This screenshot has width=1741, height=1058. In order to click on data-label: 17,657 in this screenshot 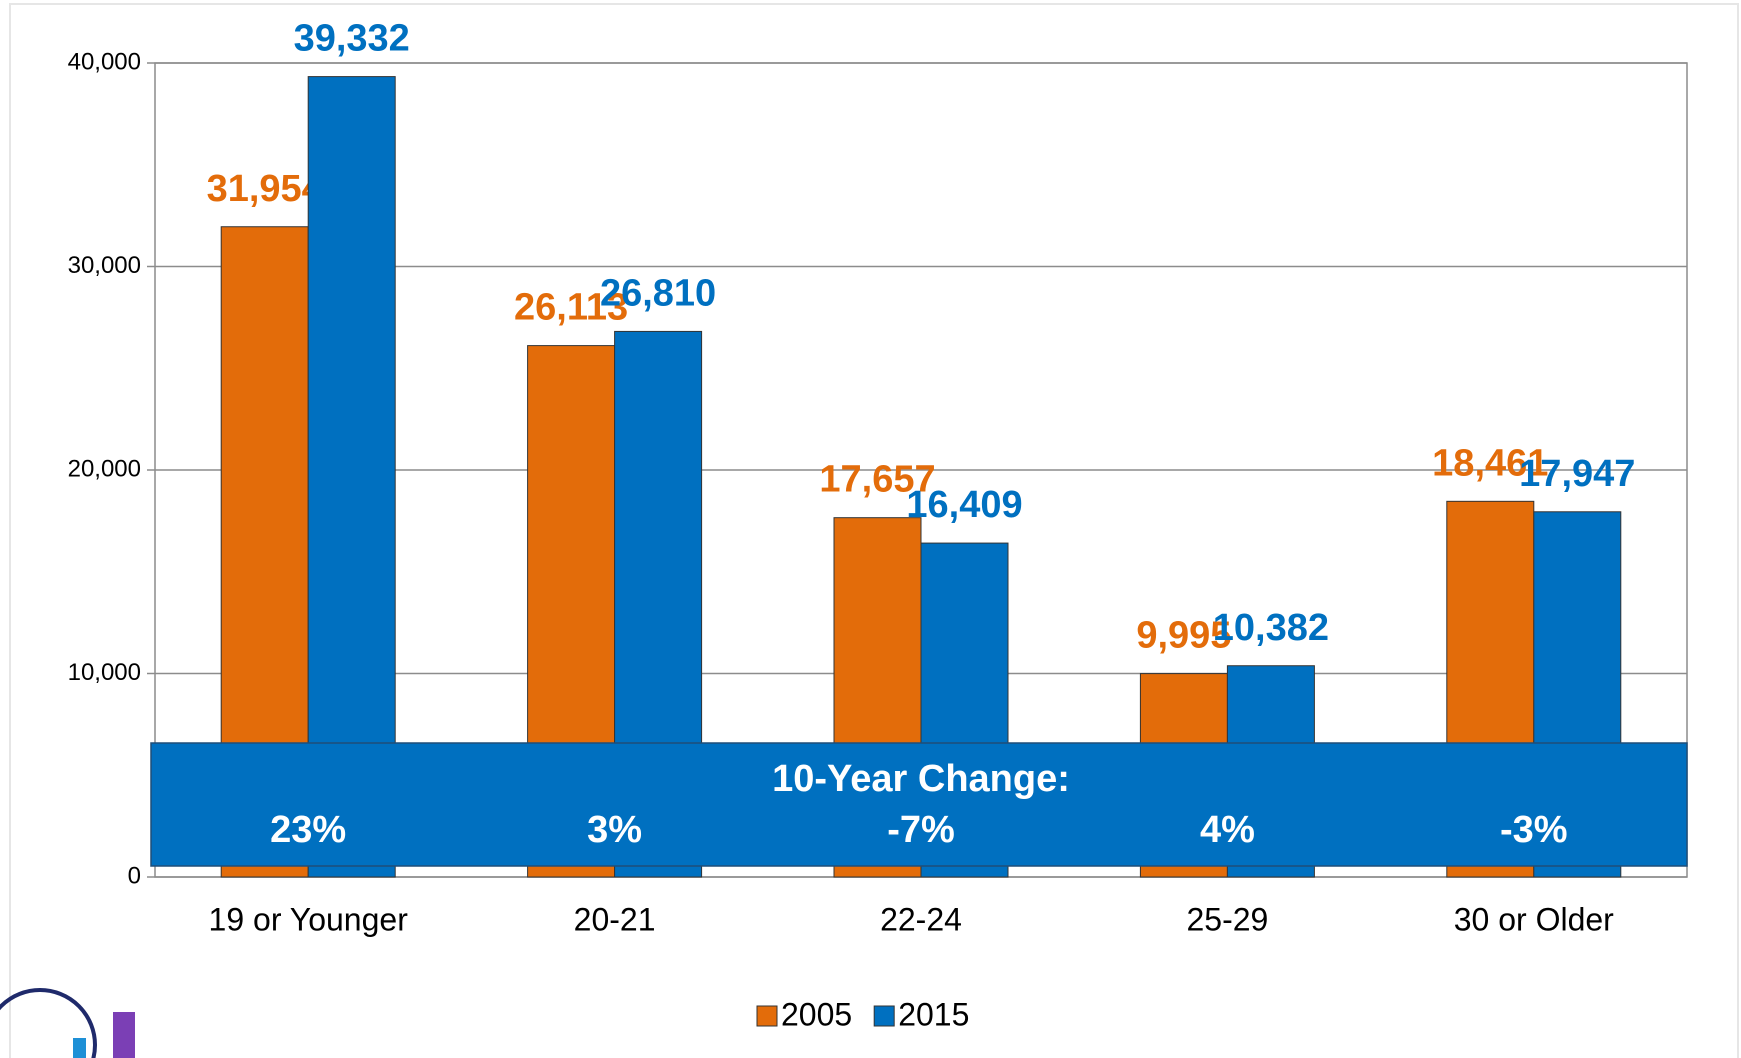, I will do `click(877, 480)`.